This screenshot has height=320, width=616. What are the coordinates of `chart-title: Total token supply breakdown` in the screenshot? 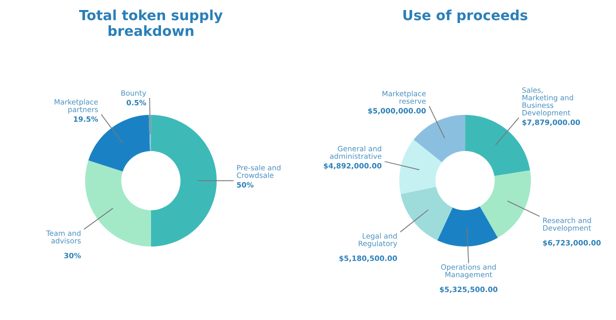 It's located at (151, 23).